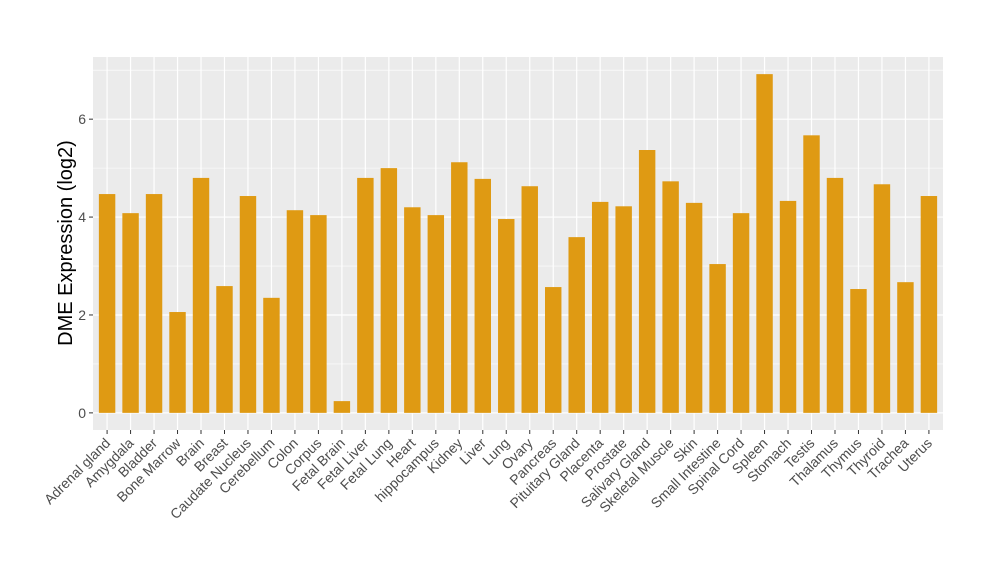 This screenshot has width=1000, height=585. I want to click on y-tick-label: 0, so click(82, 413).